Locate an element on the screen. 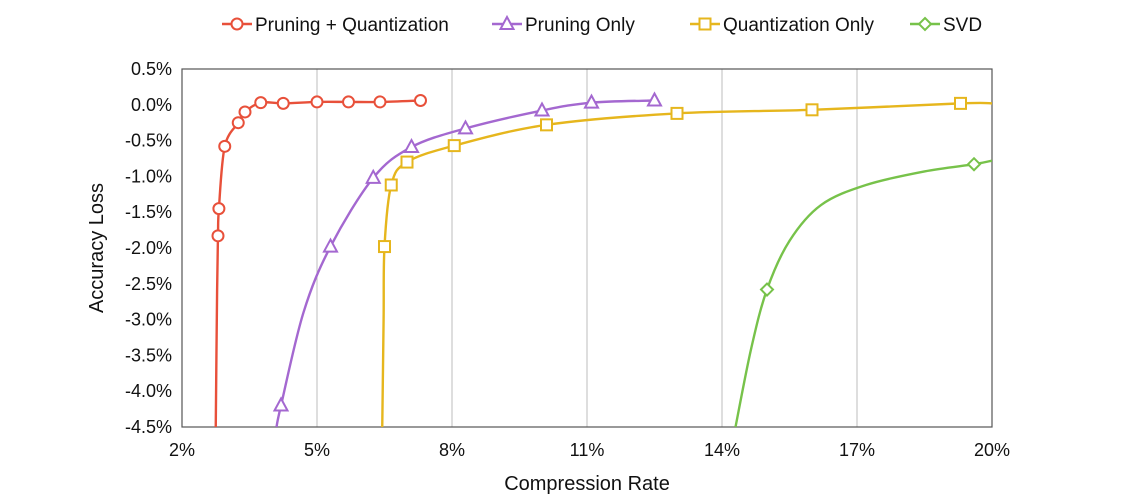  series-pruning-quantization is located at coordinates (319, 260).